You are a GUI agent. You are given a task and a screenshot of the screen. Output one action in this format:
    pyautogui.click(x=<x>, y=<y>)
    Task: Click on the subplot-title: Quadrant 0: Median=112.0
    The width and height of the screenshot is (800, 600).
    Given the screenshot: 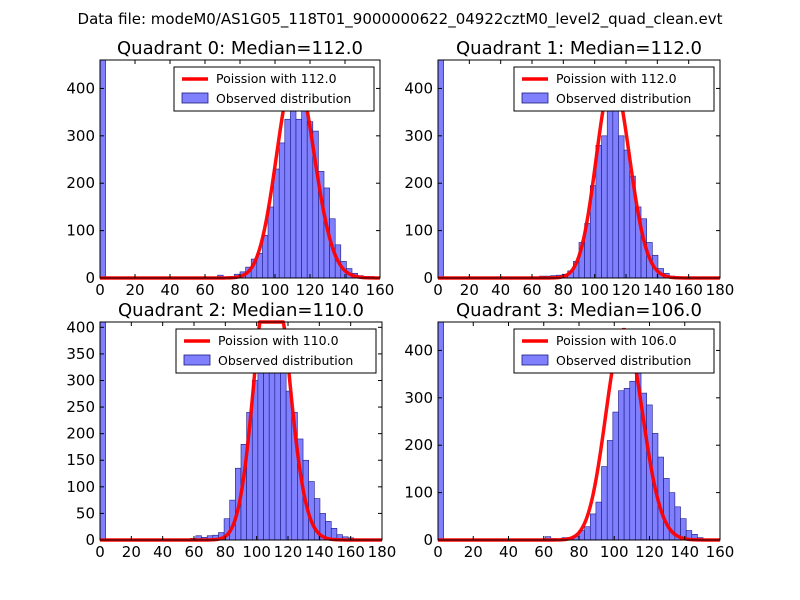 What is the action you would take?
    pyautogui.click(x=240, y=48)
    